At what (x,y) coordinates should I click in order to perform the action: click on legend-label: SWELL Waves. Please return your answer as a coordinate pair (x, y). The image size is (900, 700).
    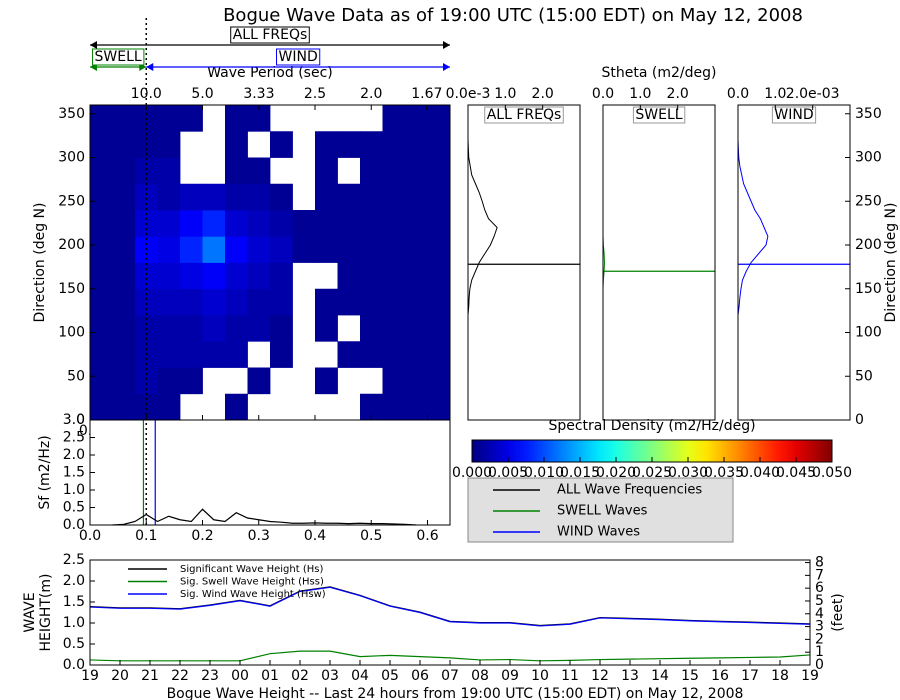
    Looking at the image, I should click on (602, 511).